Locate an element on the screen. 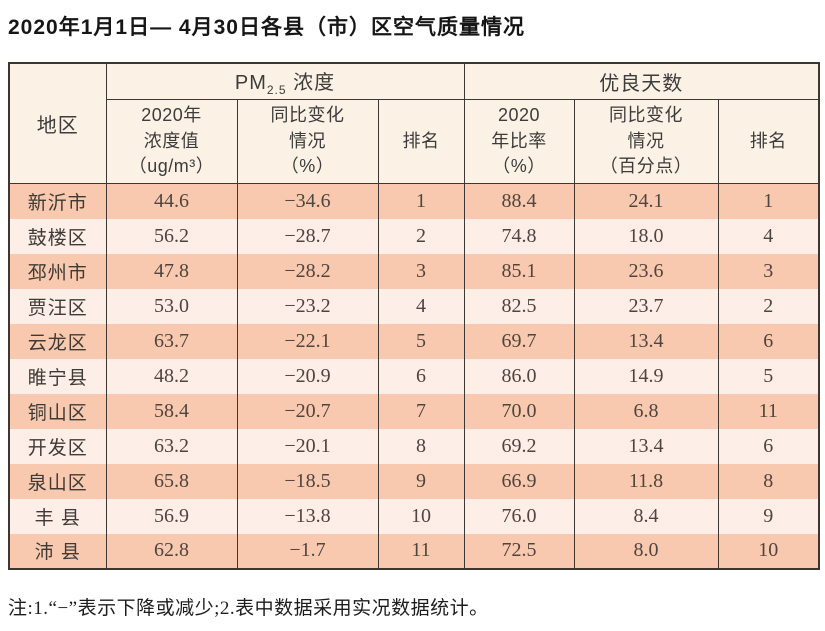 The height and width of the screenshot is (631, 825). table-row: 开发区 63.2 −20.1 8 69.2 13.4 6 is located at coordinates (414, 446).